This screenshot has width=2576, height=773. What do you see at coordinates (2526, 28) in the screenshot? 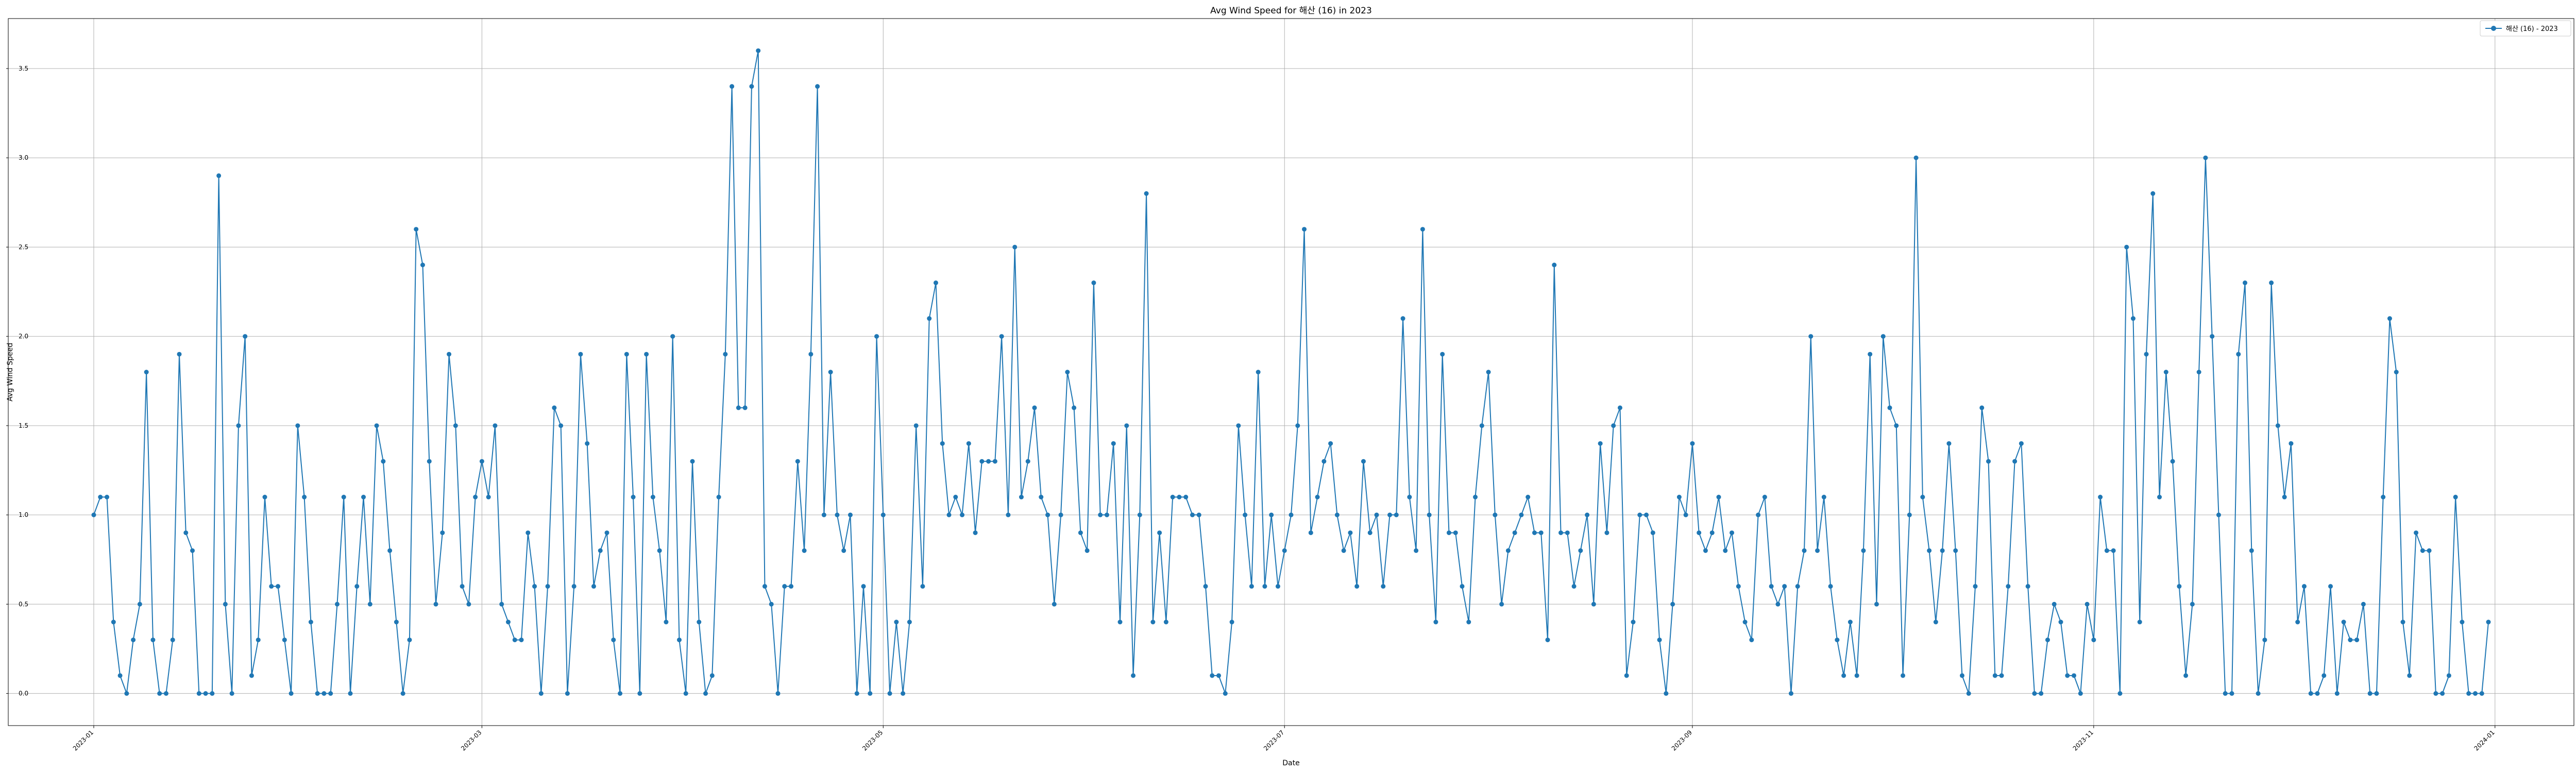
I see `legend-box` at bounding box center [2526, 28].